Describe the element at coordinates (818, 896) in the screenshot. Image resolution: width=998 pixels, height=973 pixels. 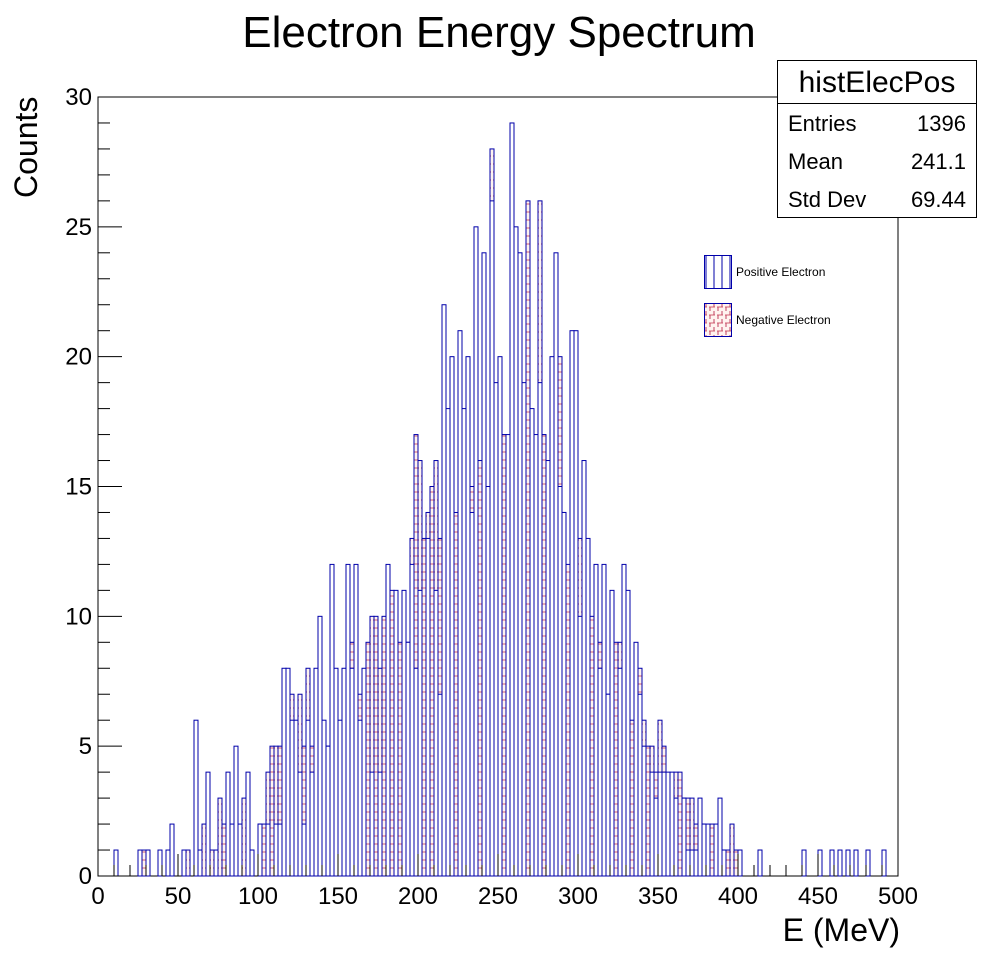
I see `x-tick-label: 450` at that location.